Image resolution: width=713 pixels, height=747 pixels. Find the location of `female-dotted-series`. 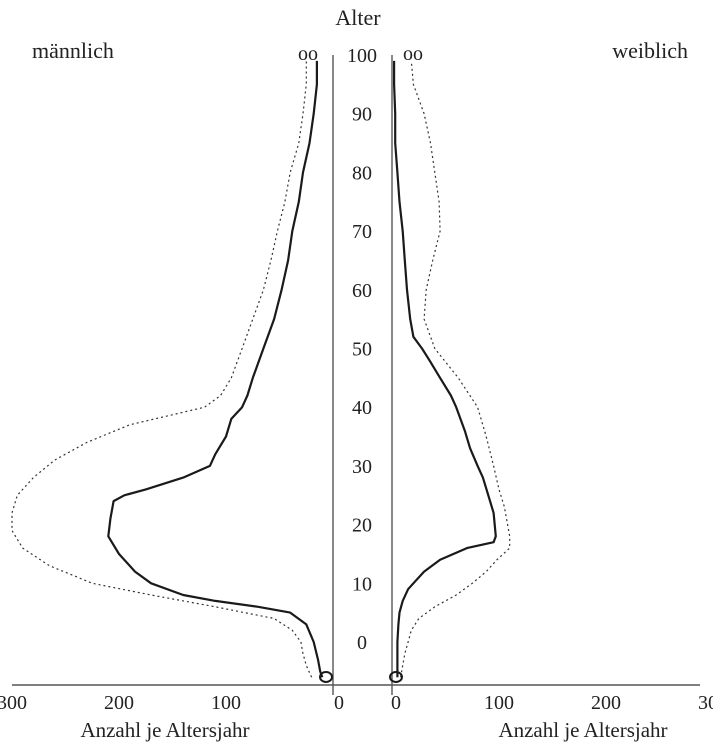

female-dotted-series is located at coordinates (455, 369).